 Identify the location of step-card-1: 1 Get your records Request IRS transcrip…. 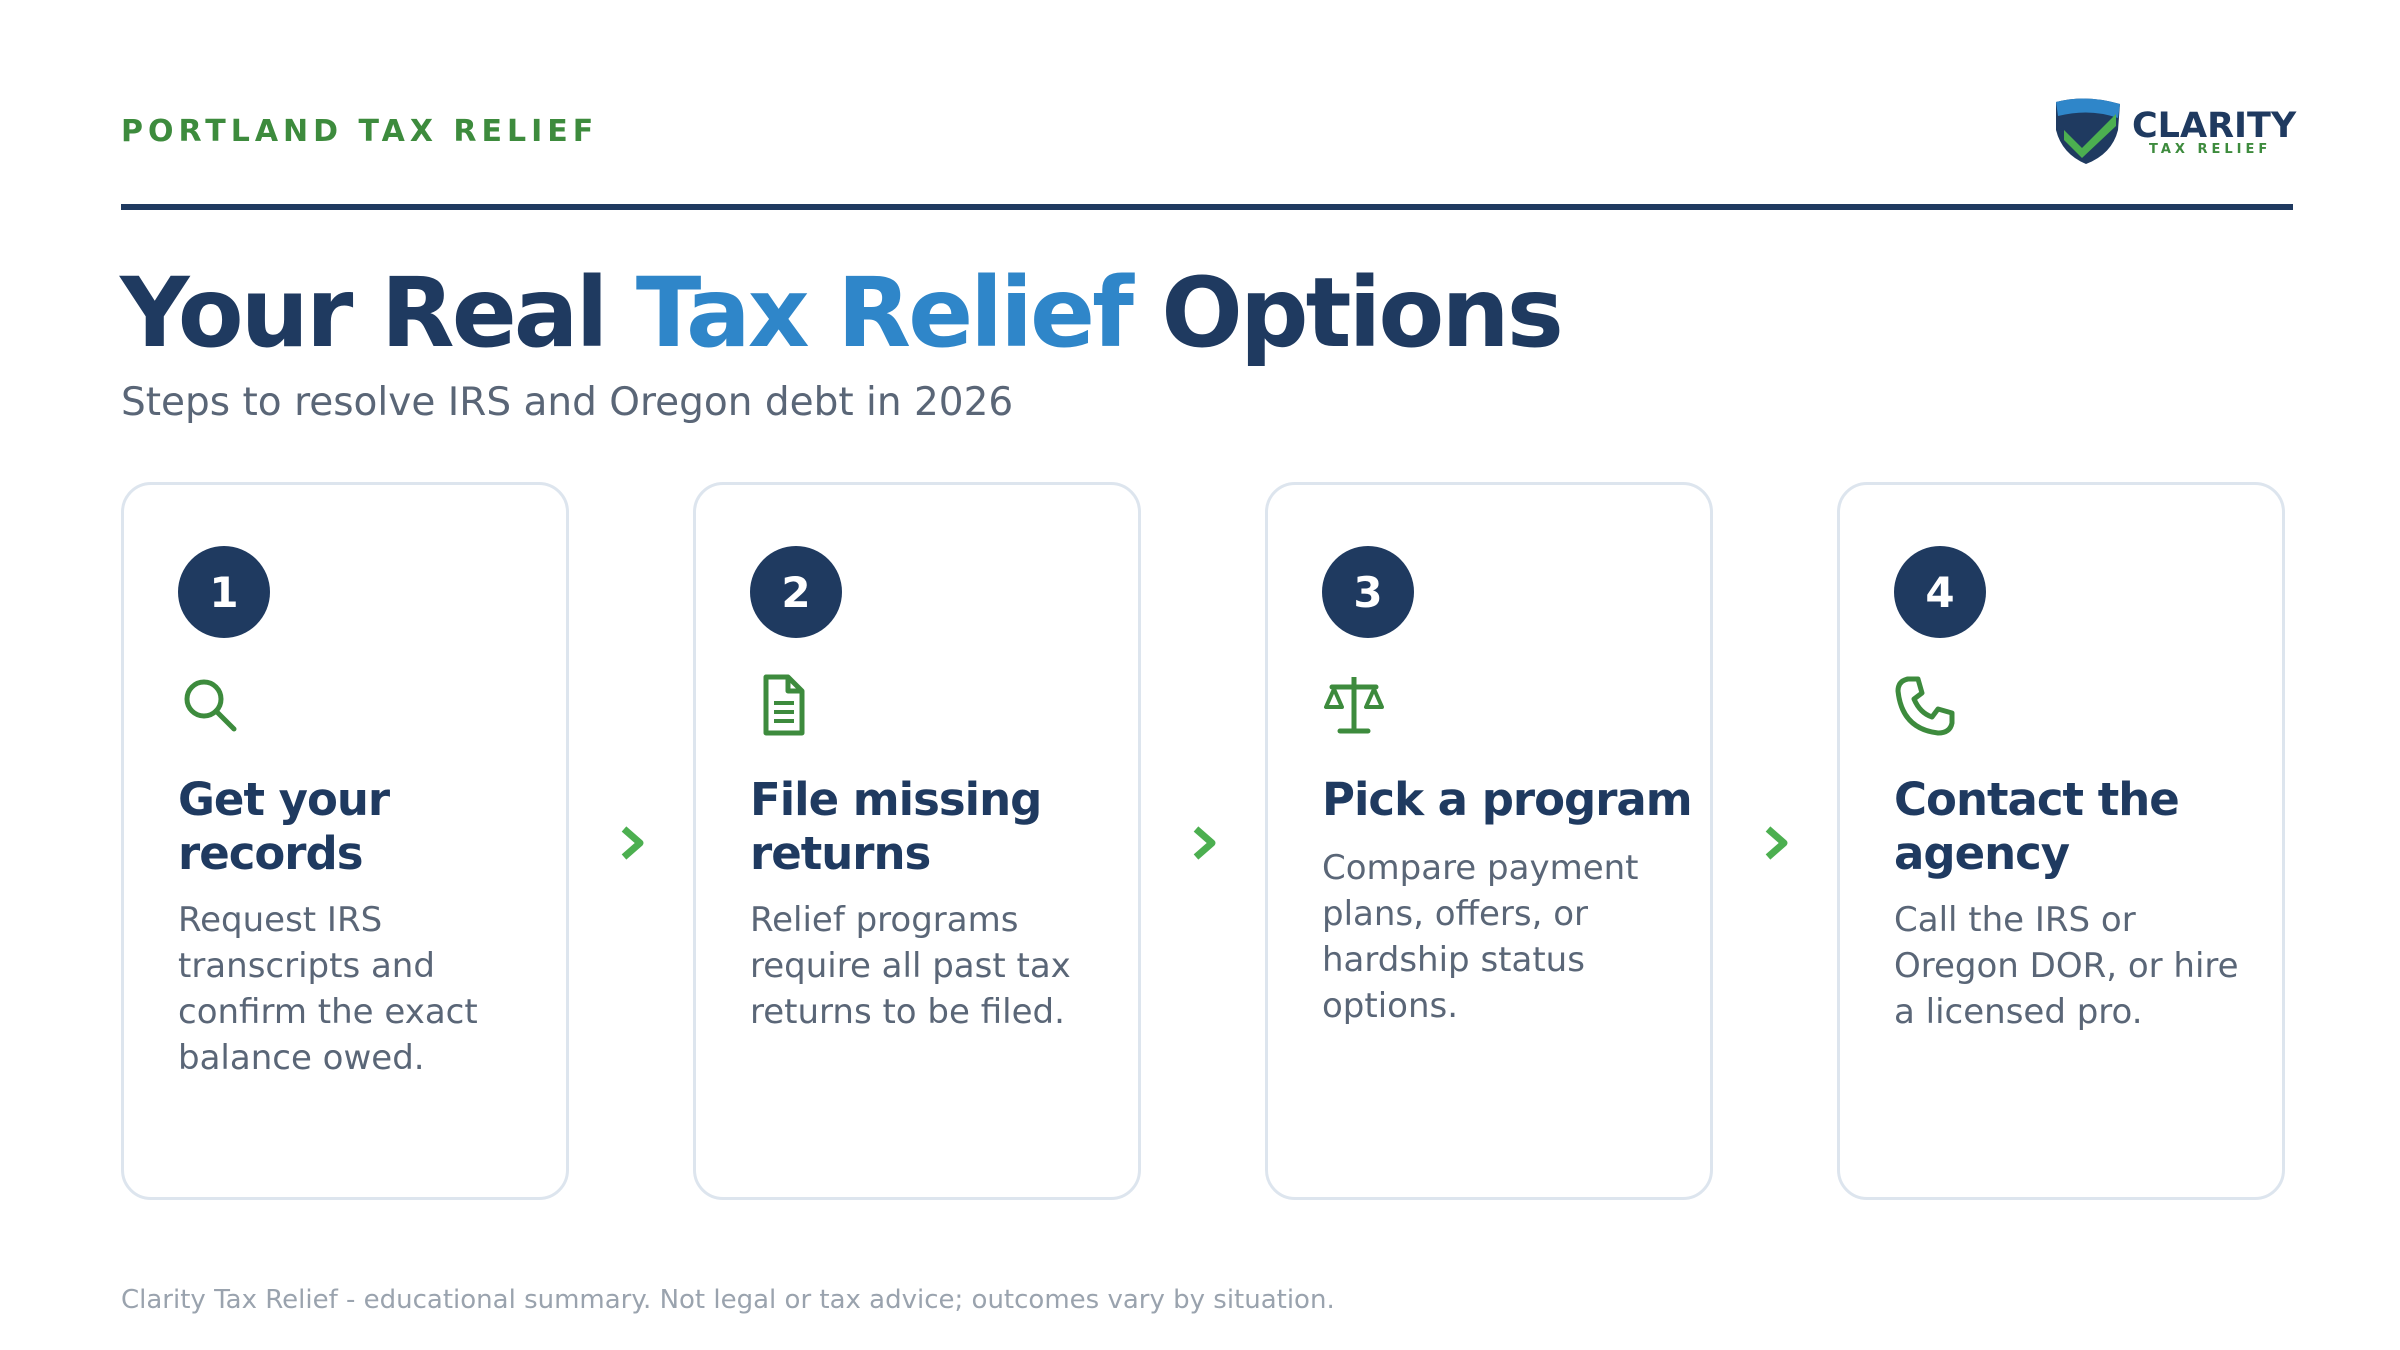
(345, 841).